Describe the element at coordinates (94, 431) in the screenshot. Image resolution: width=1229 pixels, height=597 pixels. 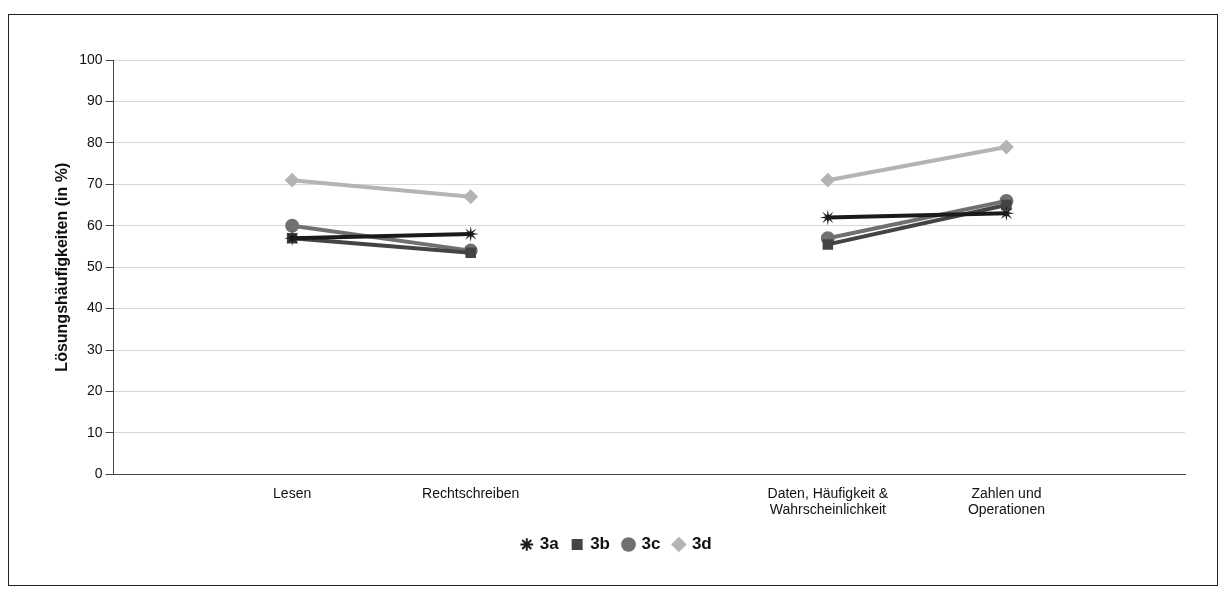
I see `y-tick-label: 10` at that location.